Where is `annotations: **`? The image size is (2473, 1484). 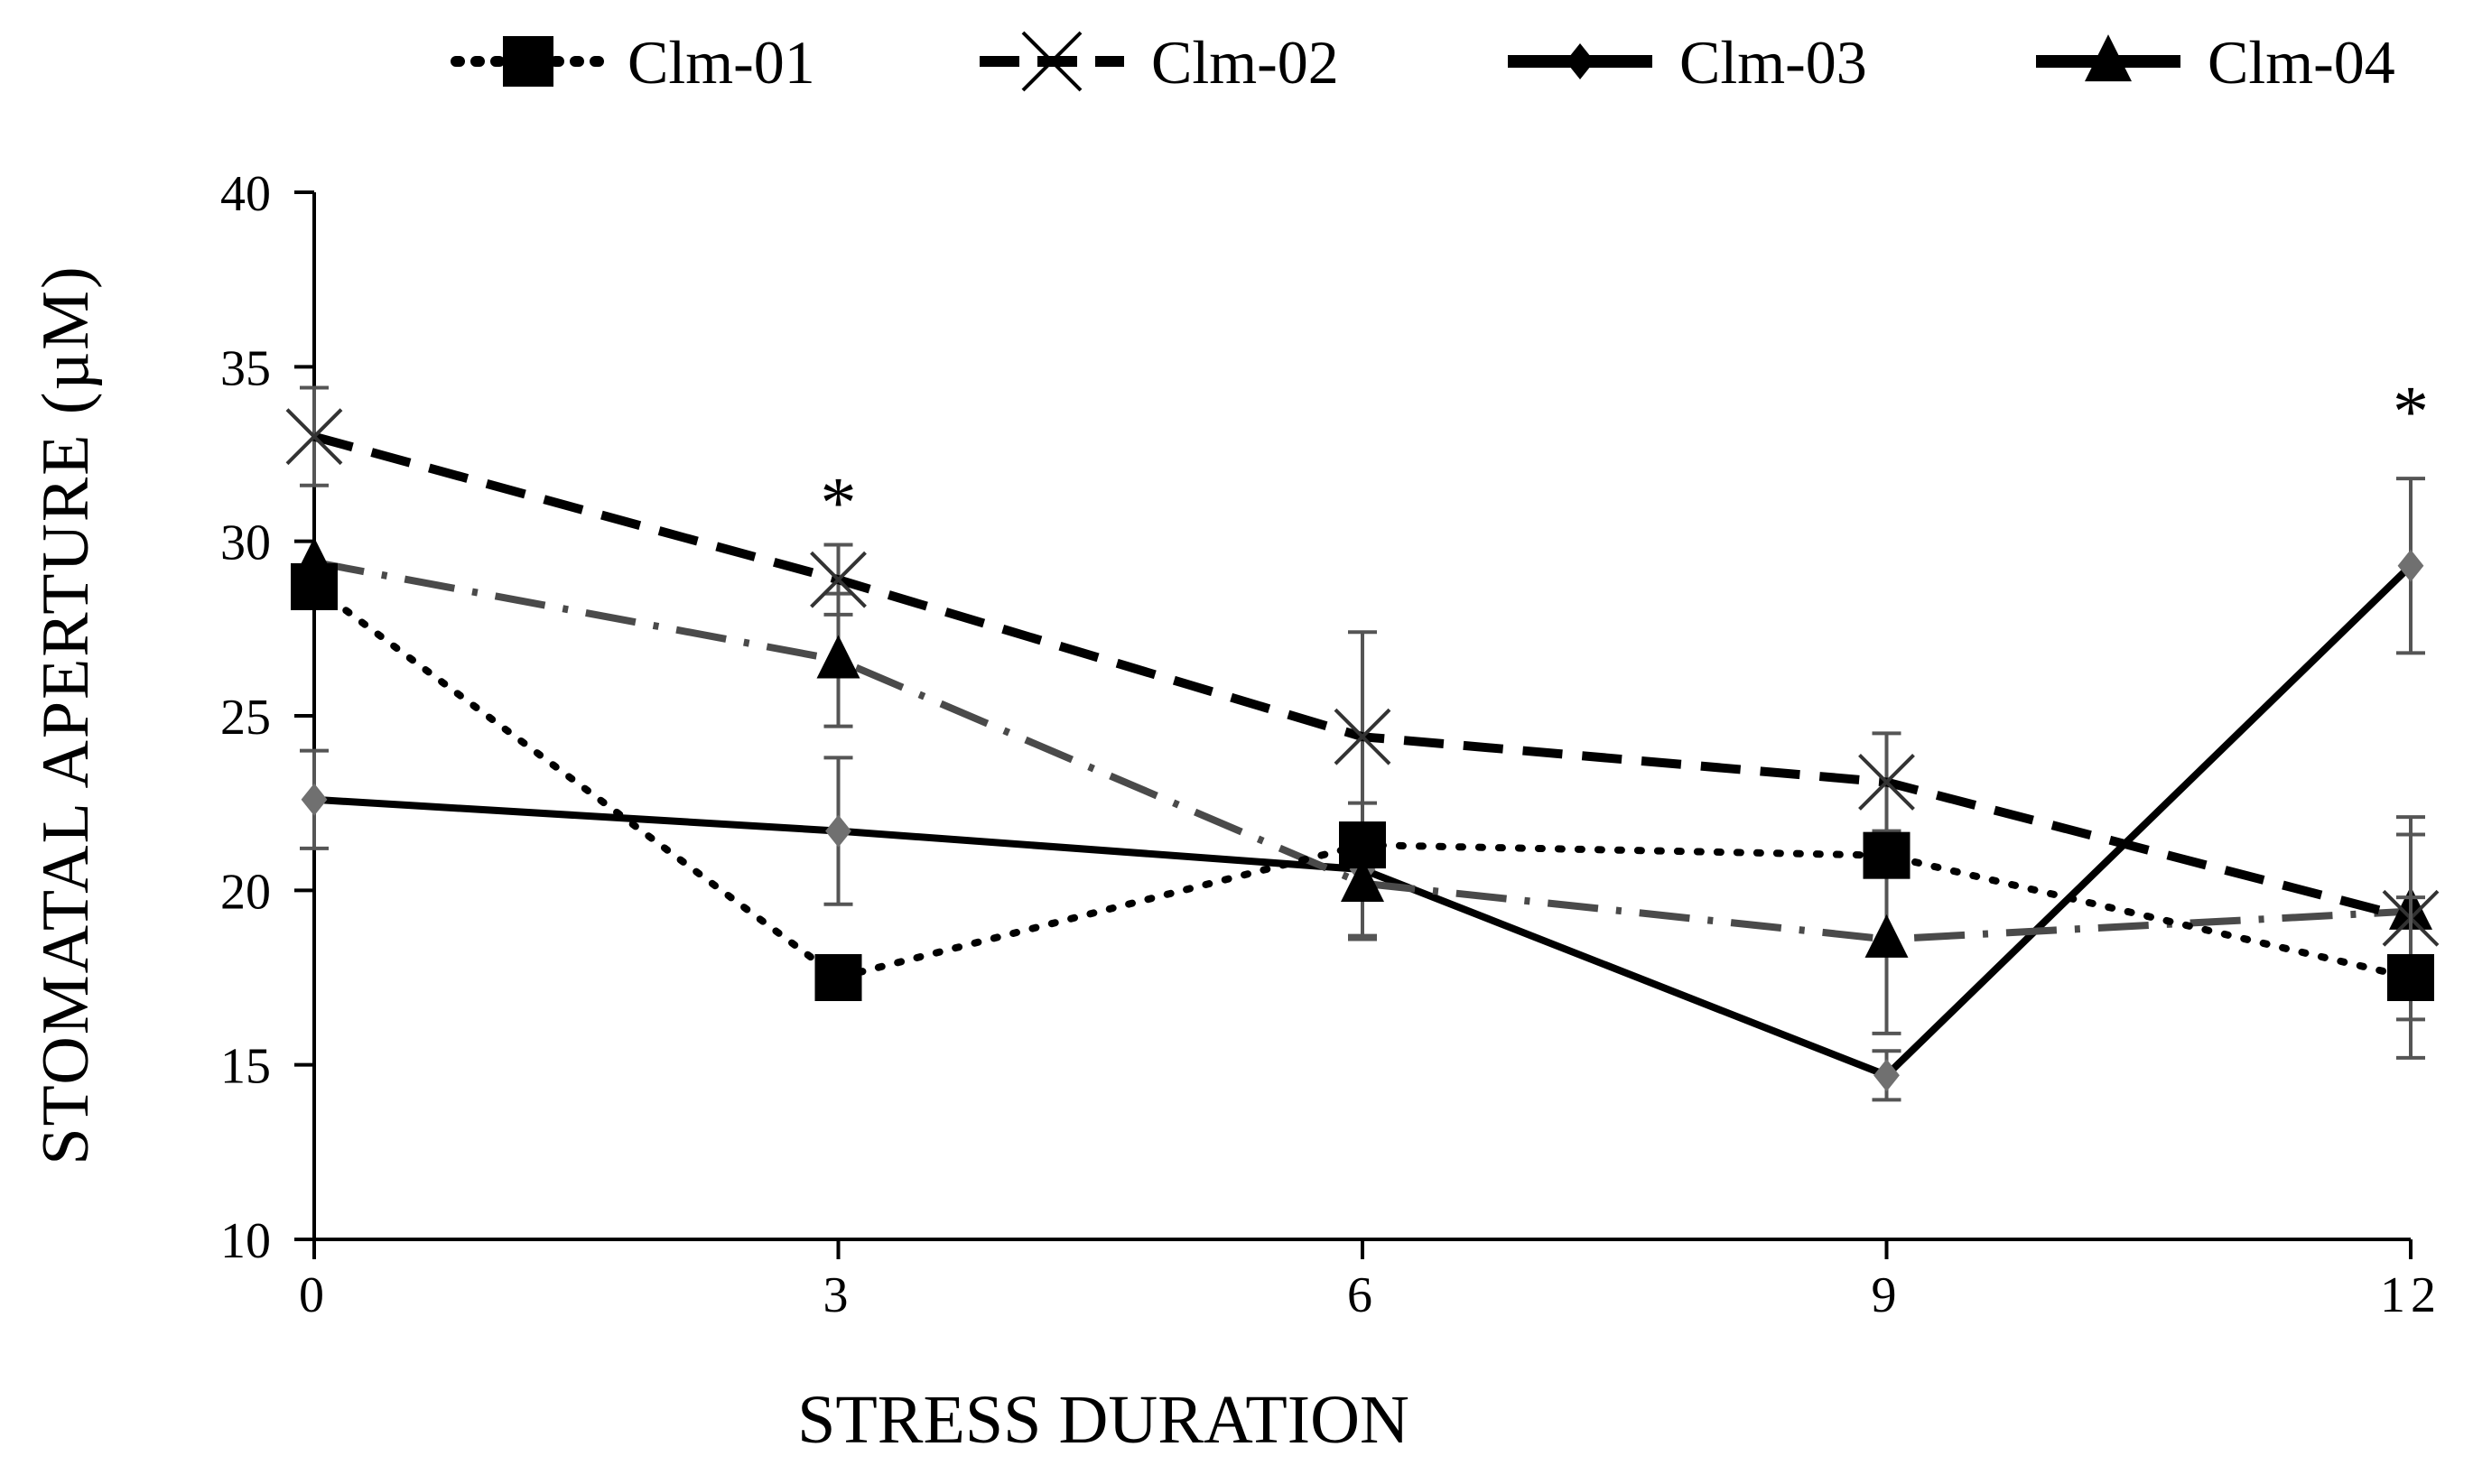 annotations: ** is located at coordinates (1625, 458).